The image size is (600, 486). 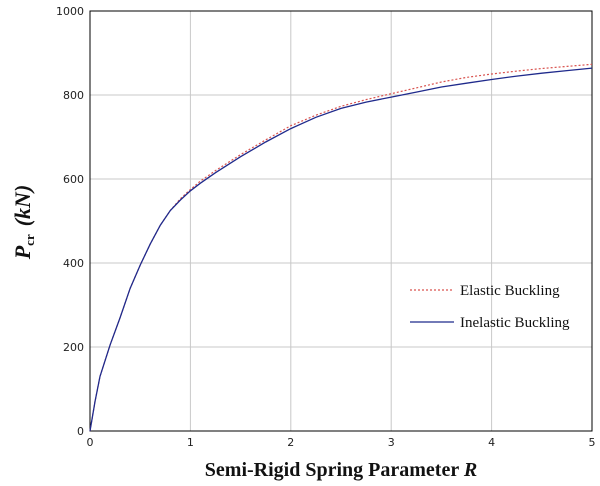 I want to click on x-tick-label: 2, so click(x=290, y=442).